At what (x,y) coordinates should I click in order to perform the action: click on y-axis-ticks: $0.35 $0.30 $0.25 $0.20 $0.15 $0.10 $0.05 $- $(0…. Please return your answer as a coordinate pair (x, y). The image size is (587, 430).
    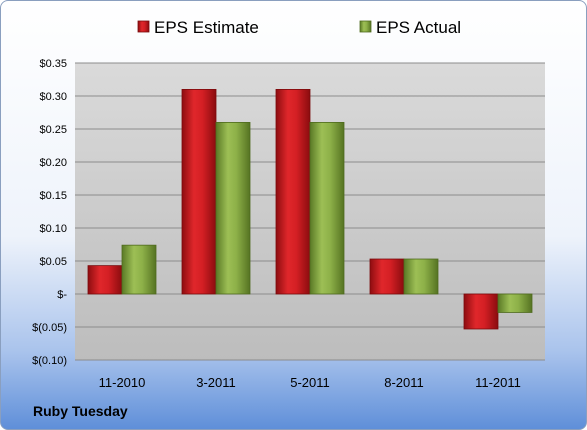
    Looking at the image, I should click on (49, 212).